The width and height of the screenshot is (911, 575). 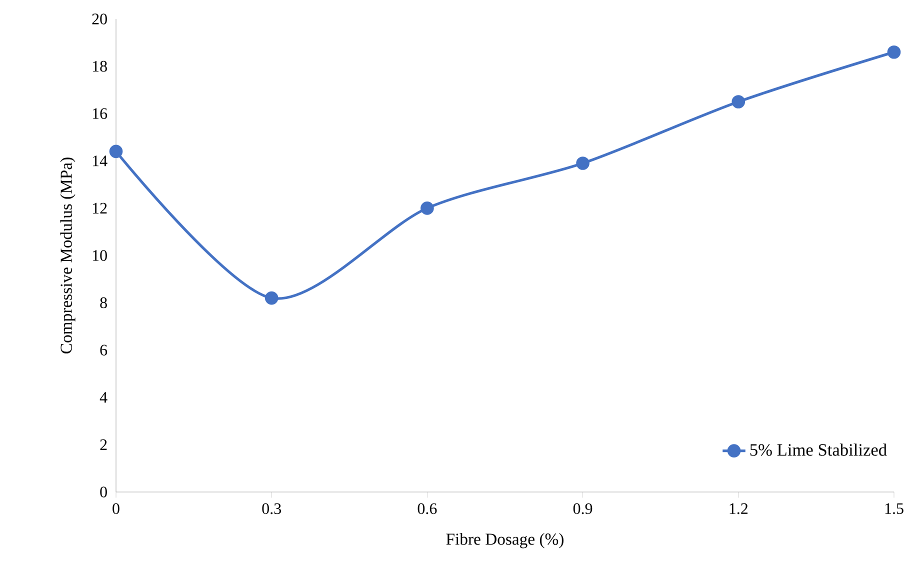 I want to click on legend-label: 5% Lime Stabilized, so click(x=818, y=450).